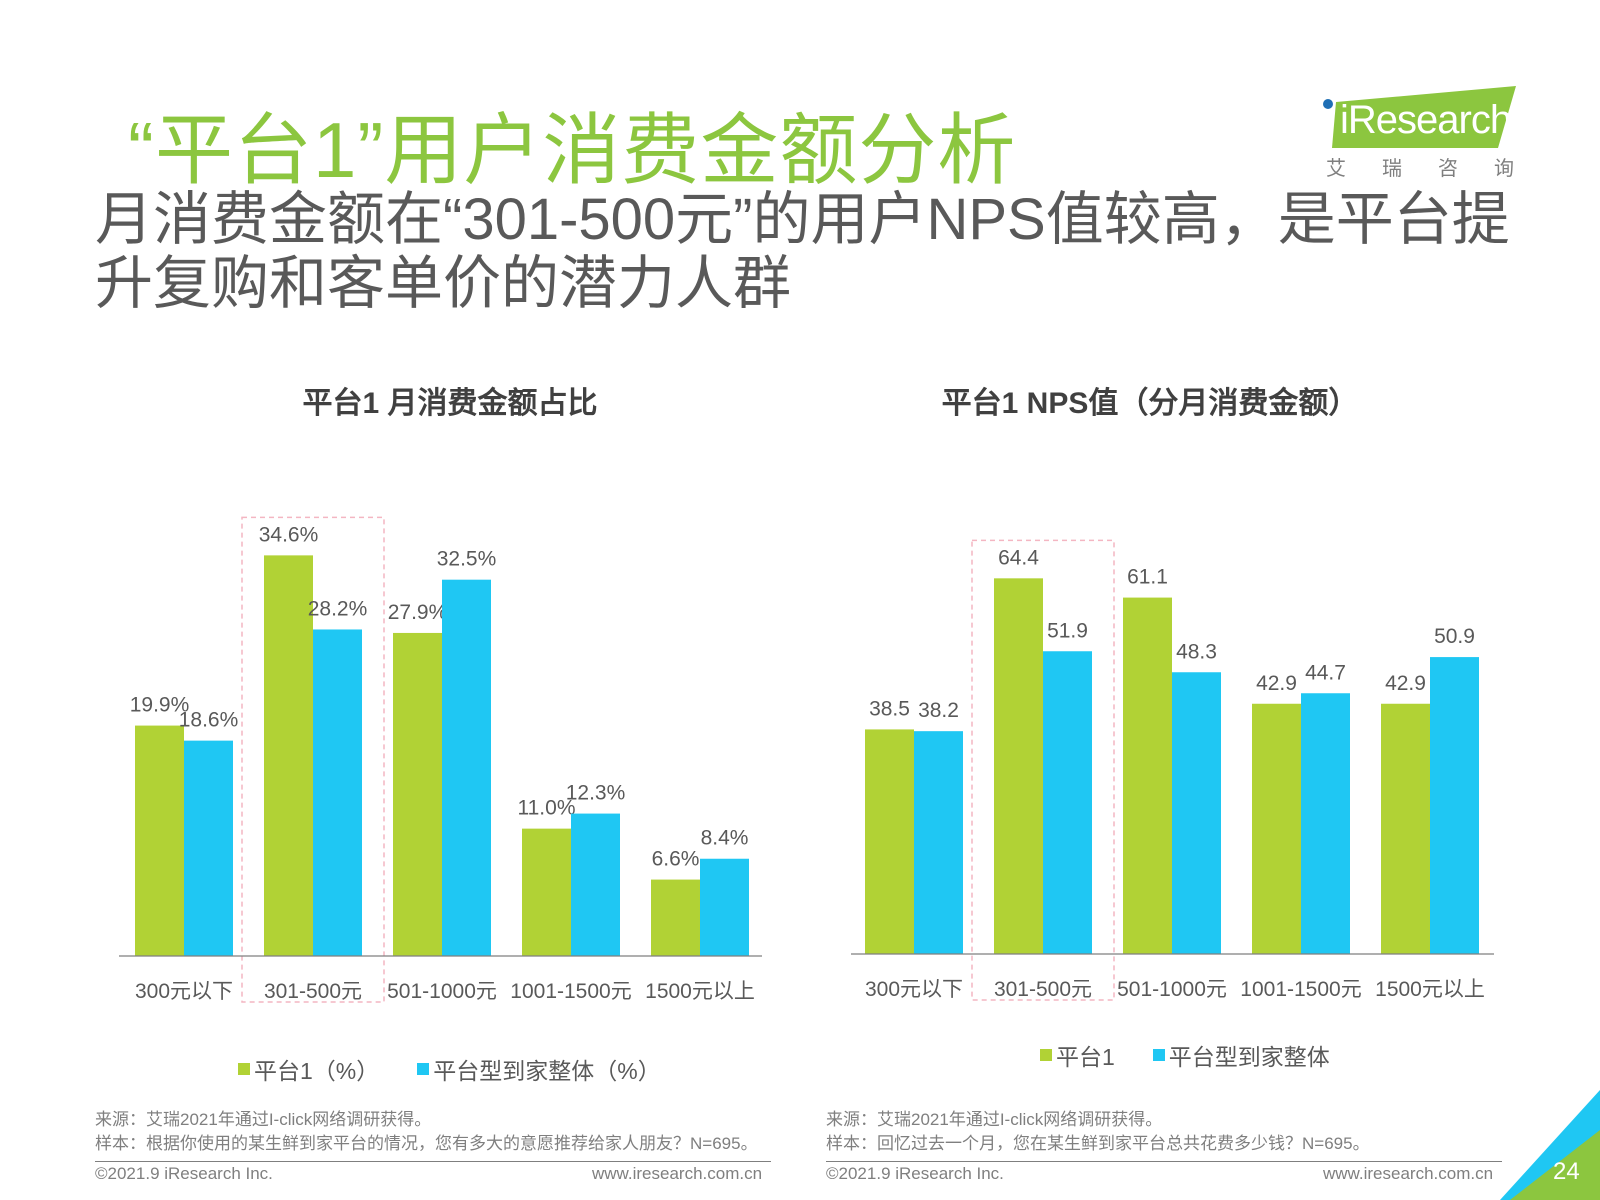  What do you see at coordinates (209, 720) in the screenshot?
I see `data-label: 18.6%` at bounding box center [209, 720].